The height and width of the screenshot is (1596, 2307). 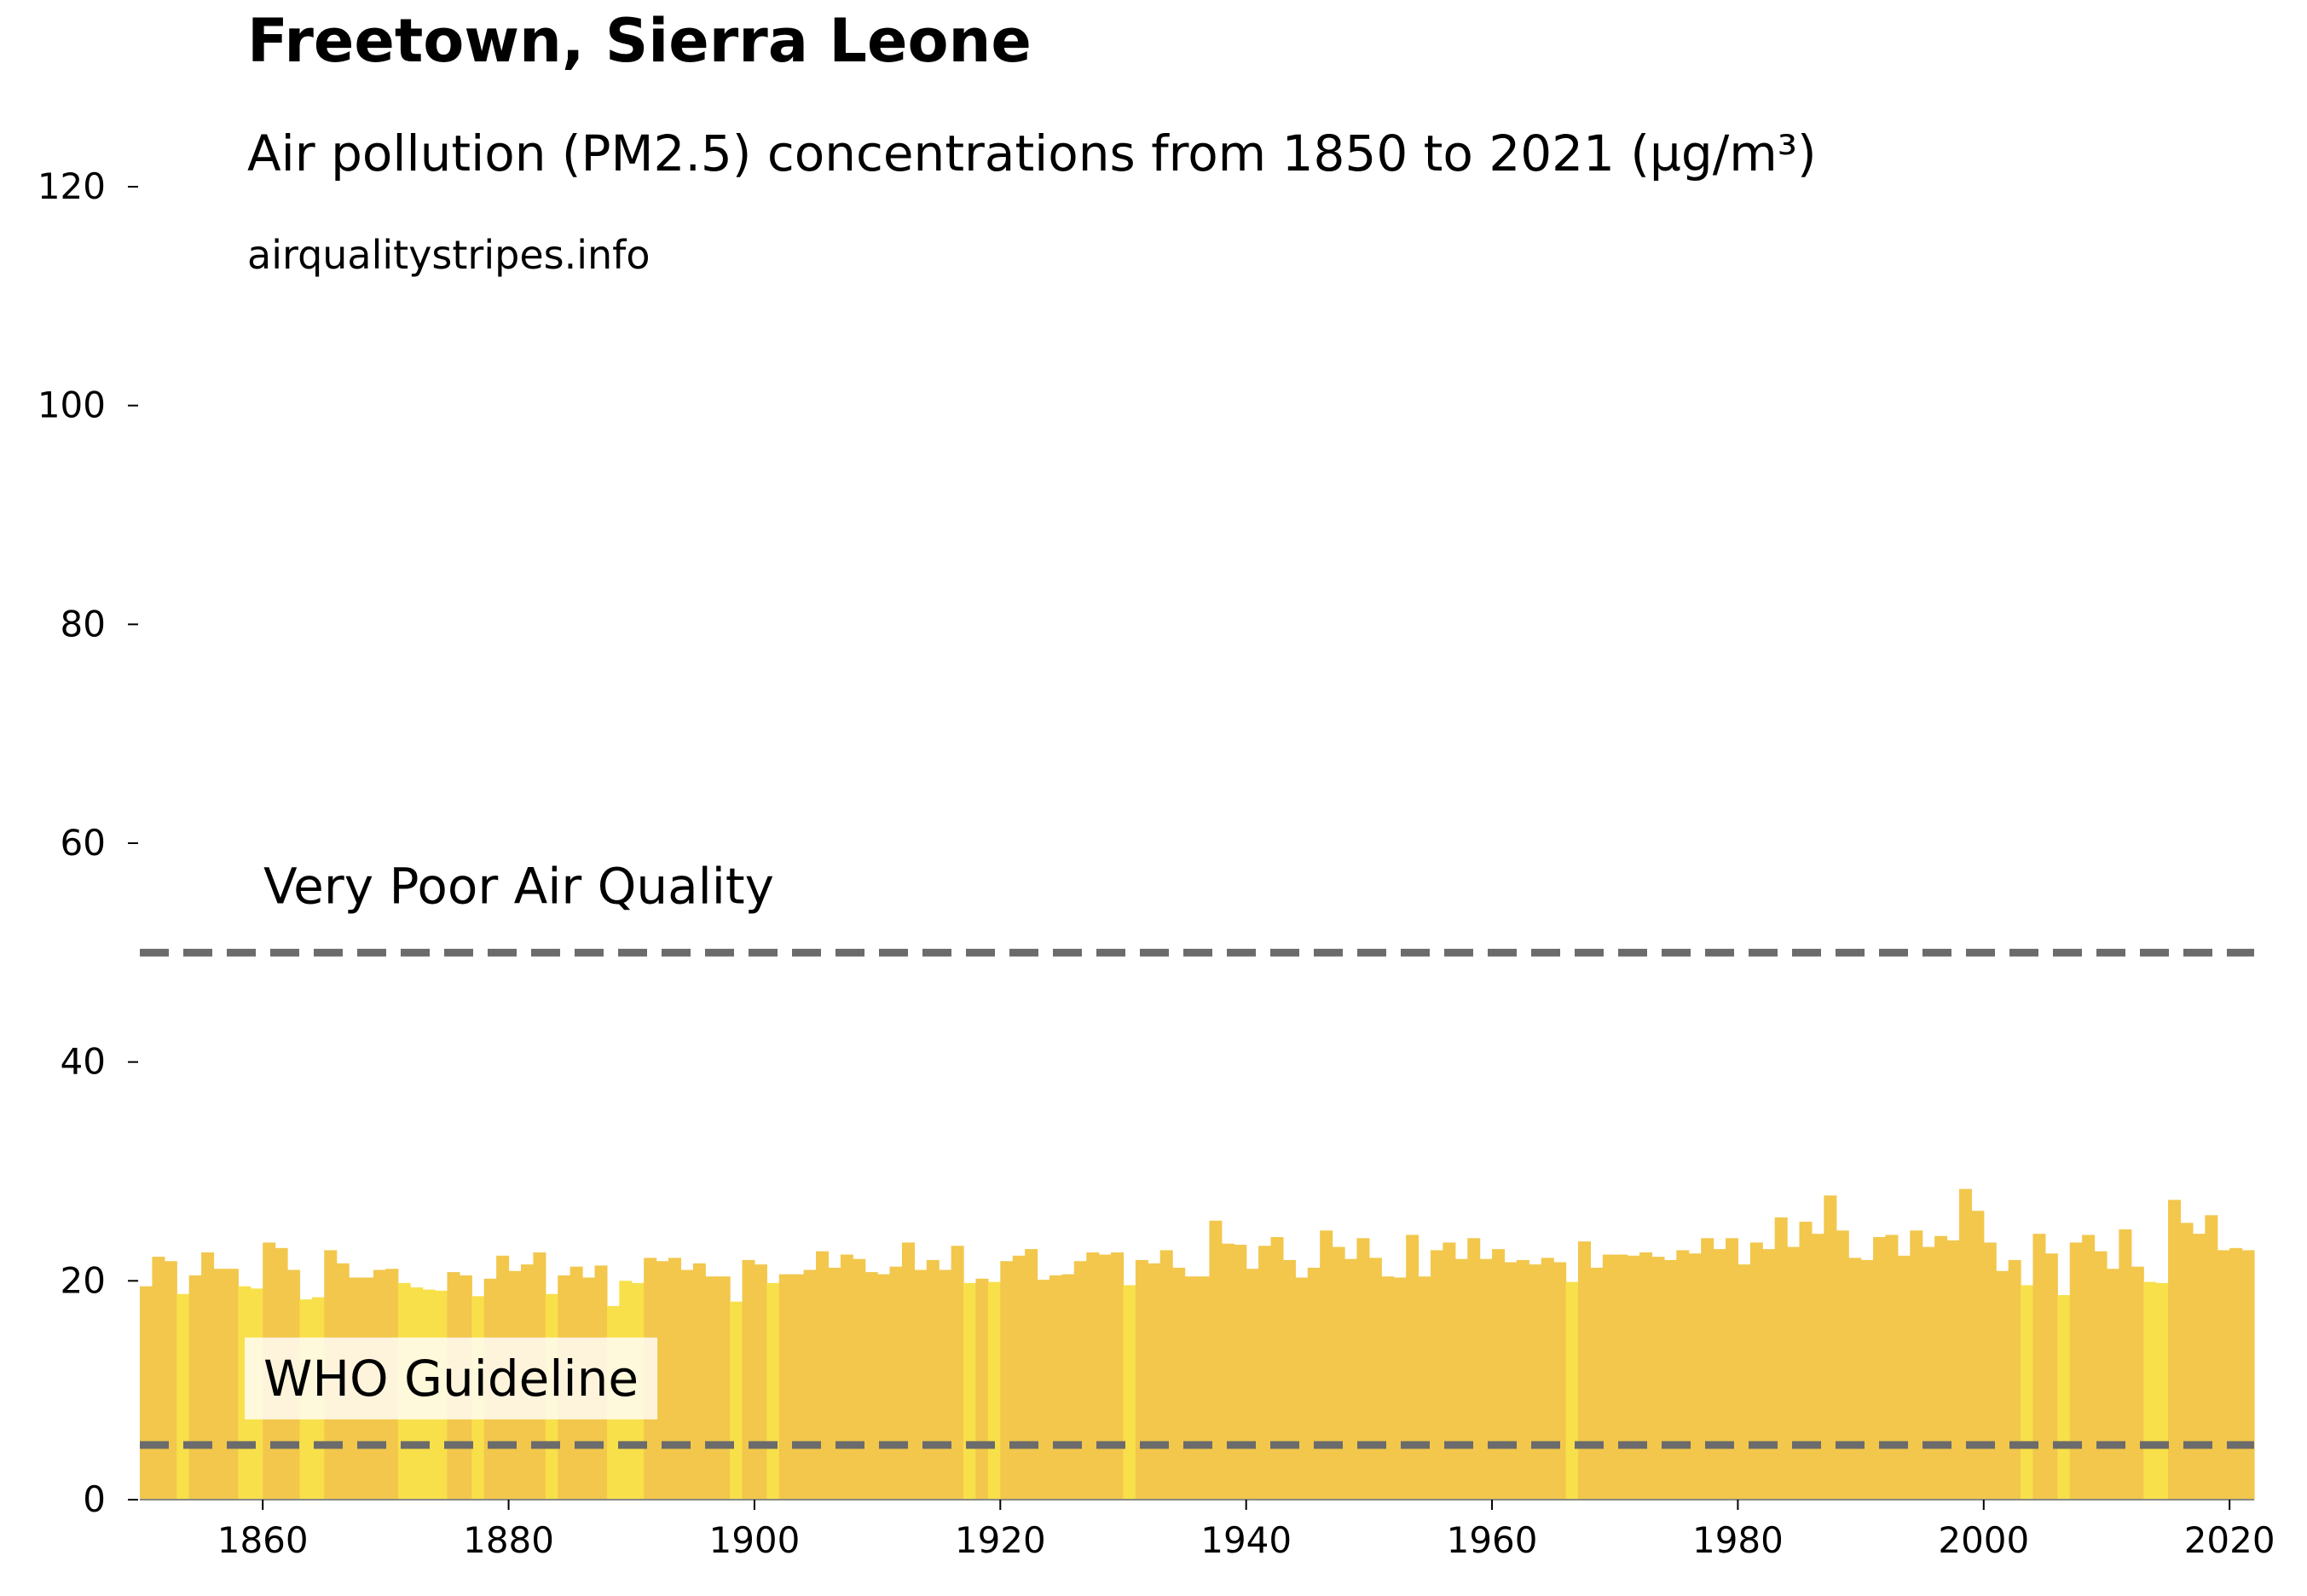 I want to click on x-tick-label: 2020, so click(x=2229, y=1540).